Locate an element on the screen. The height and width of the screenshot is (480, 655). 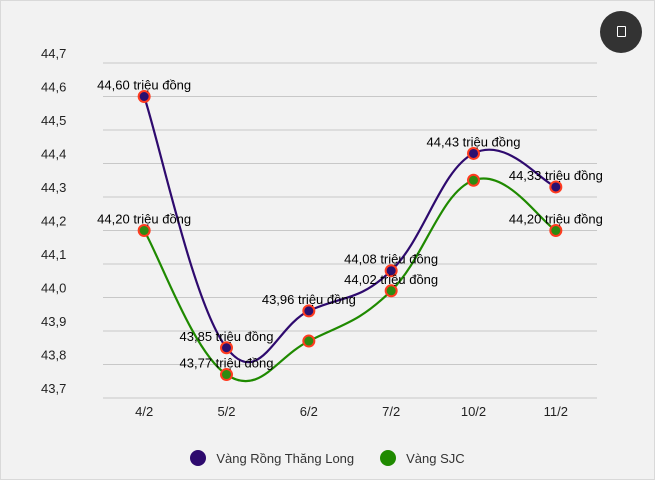
context-menu-icon is located at coordinates (621, 31).